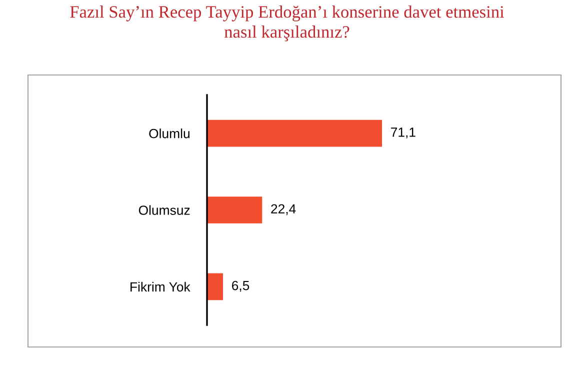 The width and height of the screenshot is (574, 370). Describe the element at coordinates (241, 286) in the screenshot. I see `data-label: 6,5` at that location.